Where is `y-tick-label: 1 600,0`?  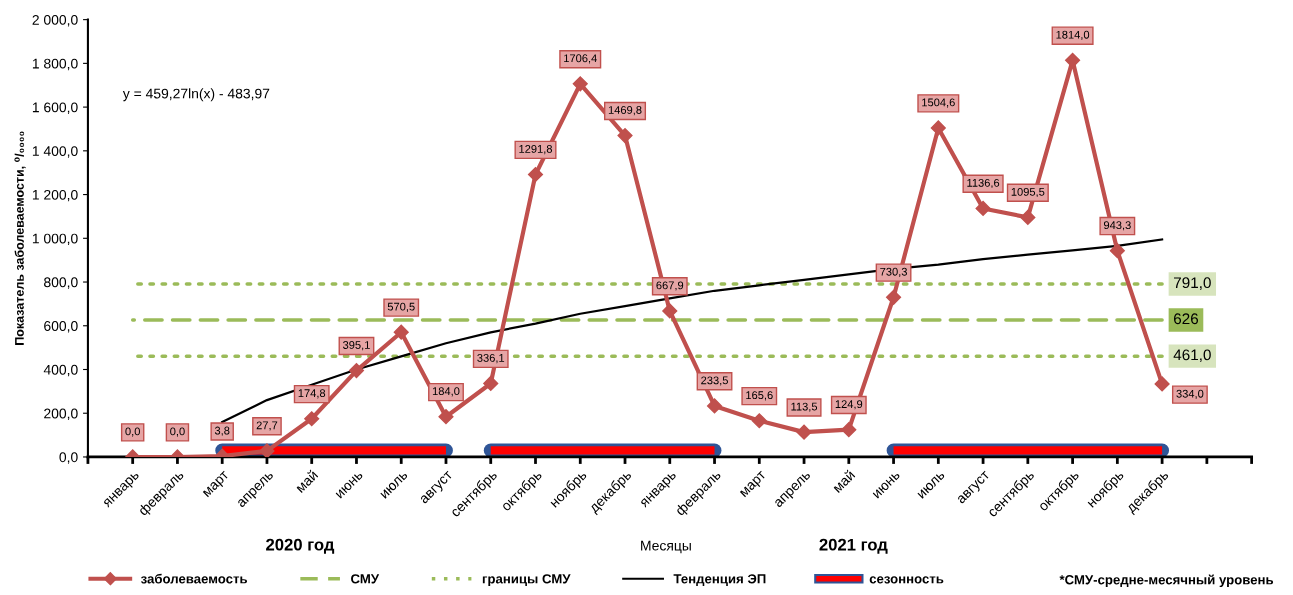 y-tick-label: 1 600,0 is located at coordinates (55, 108).